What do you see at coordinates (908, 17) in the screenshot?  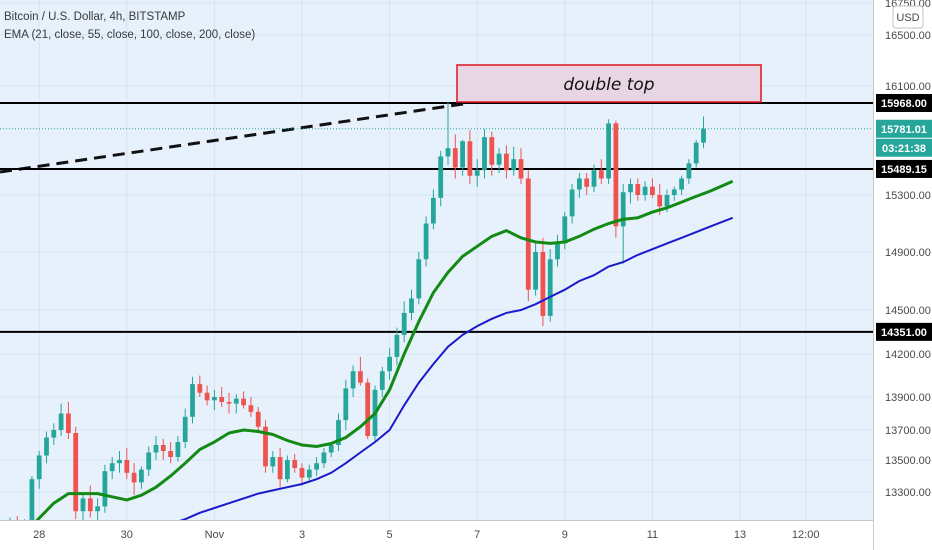 I see `currency-badge` at bounding box center [908, 17].